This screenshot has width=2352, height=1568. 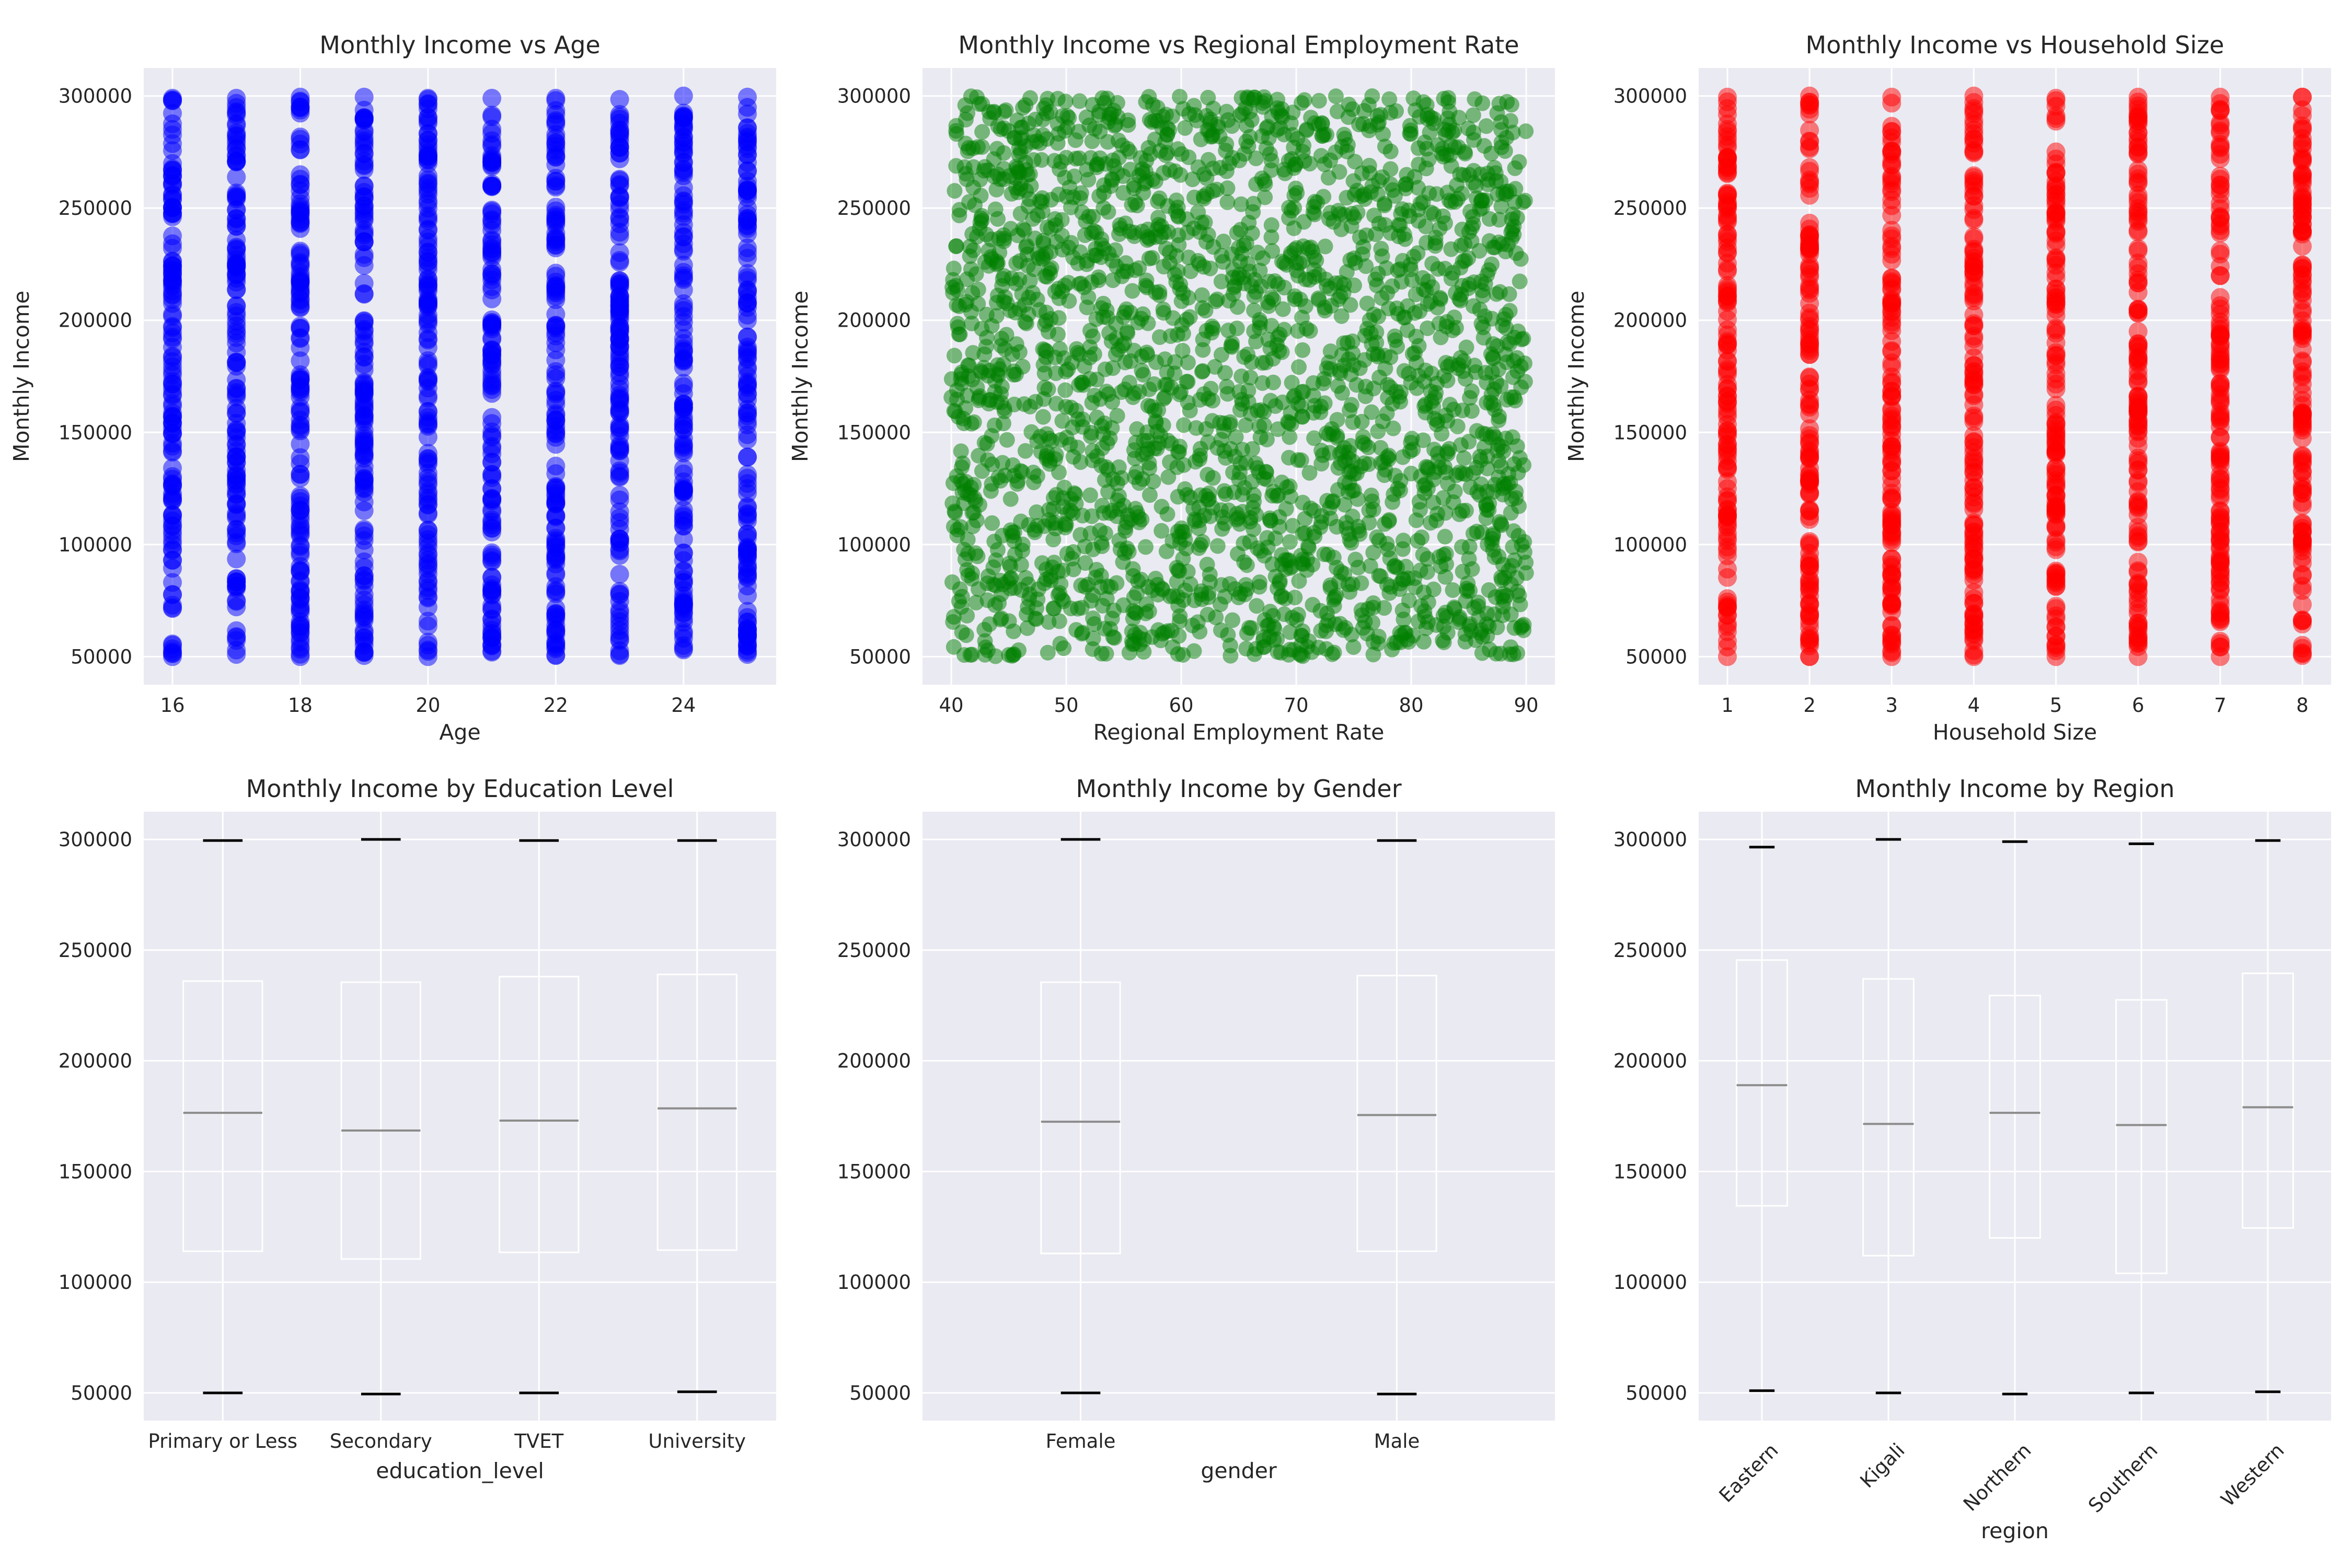 I want to click on x-axis-label: Age, so click(x=459, y=732).